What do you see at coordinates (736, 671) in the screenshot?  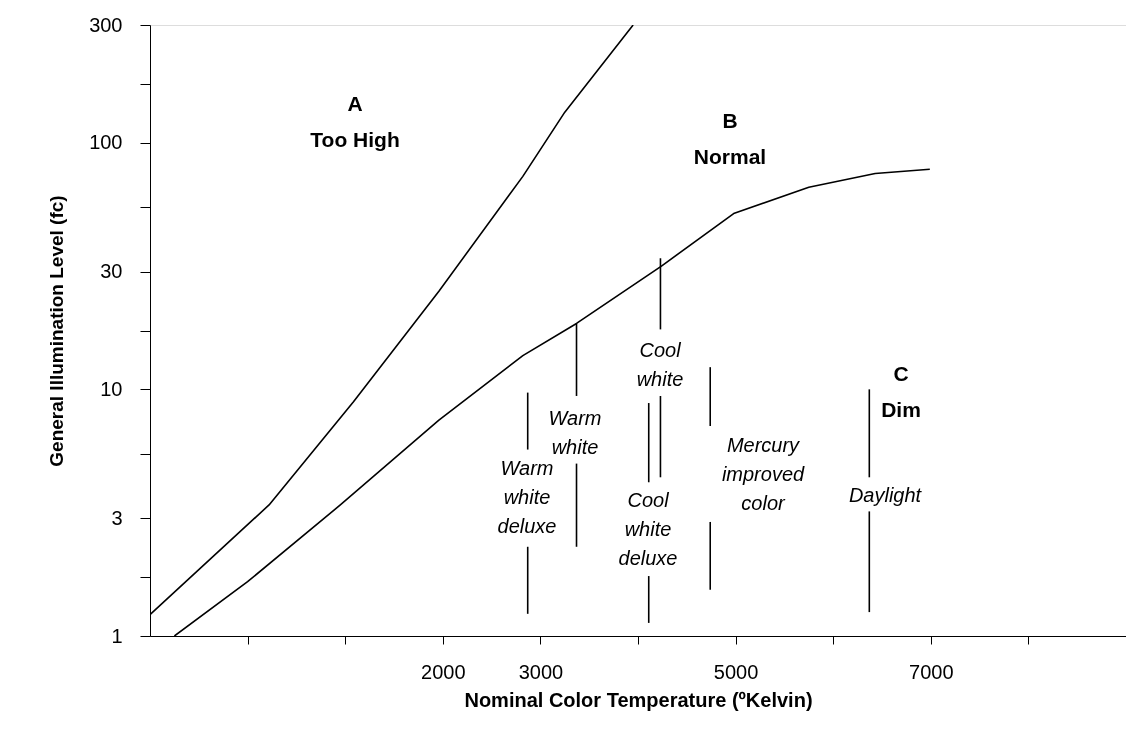 I see `x-tick-label: 5000` at bounding box center [736, 671].